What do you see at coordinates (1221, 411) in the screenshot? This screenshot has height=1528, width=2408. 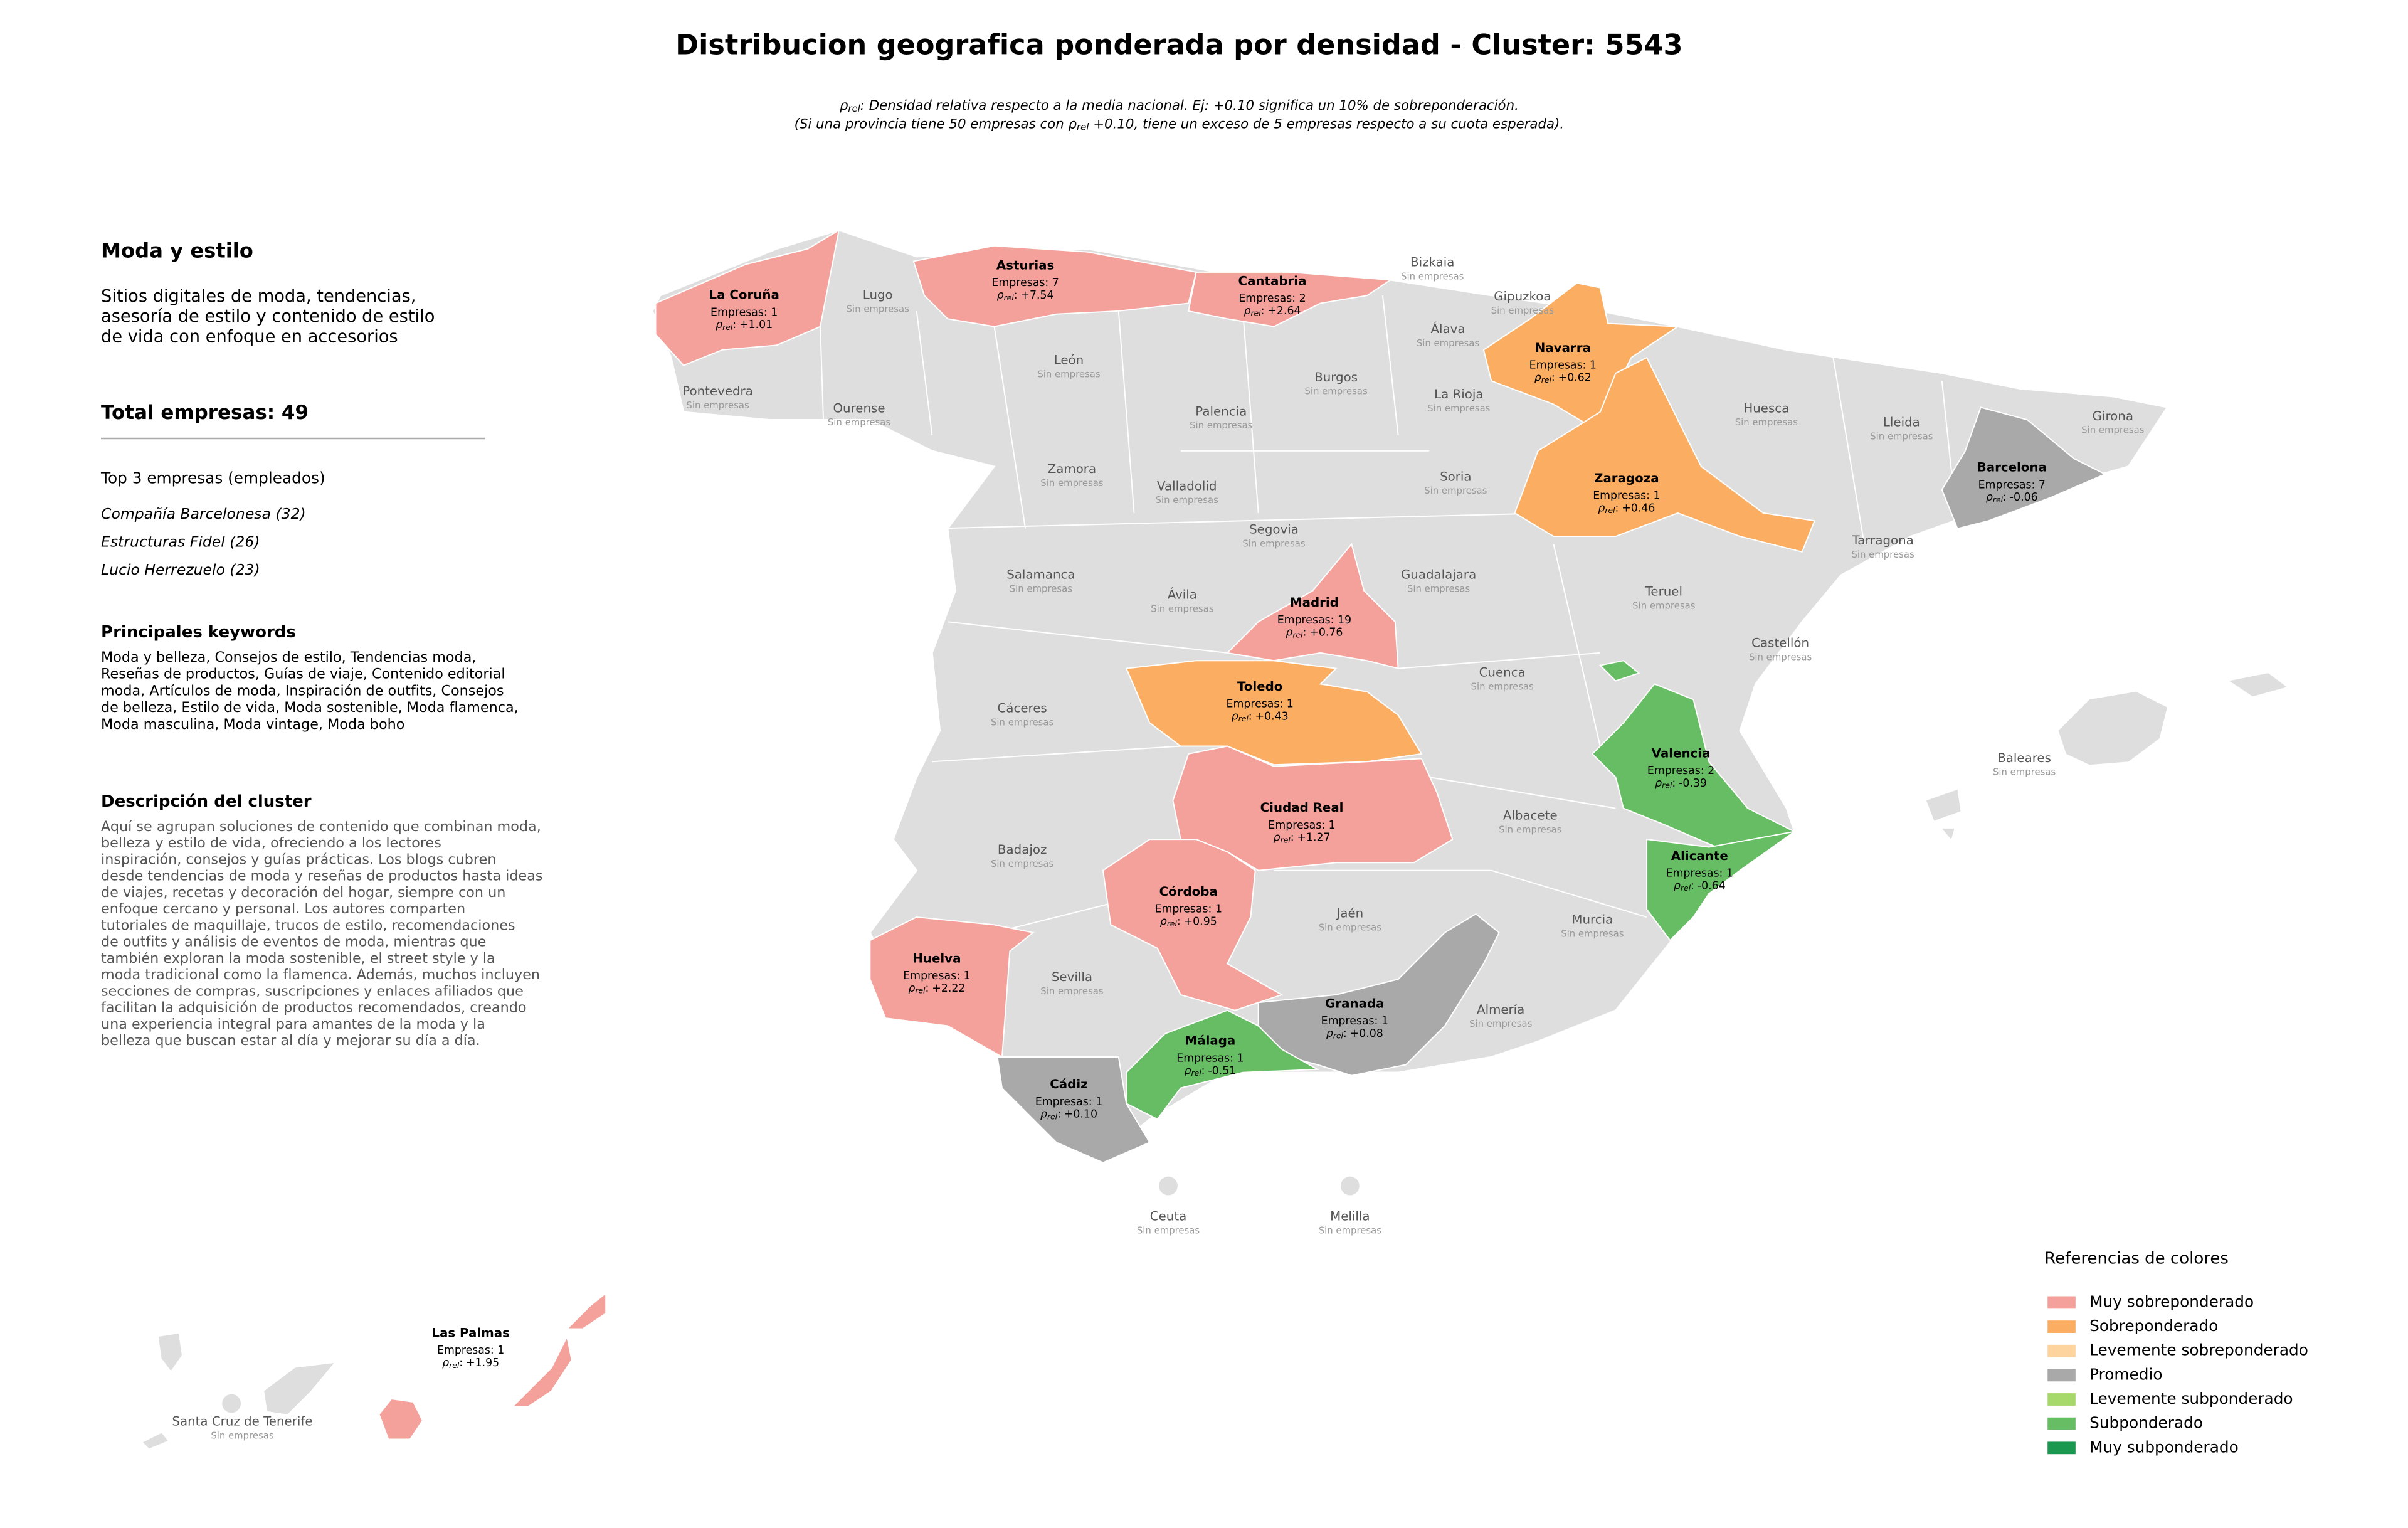 I see `empty-province-name: Palencia` at bounding box center [1221, 411].